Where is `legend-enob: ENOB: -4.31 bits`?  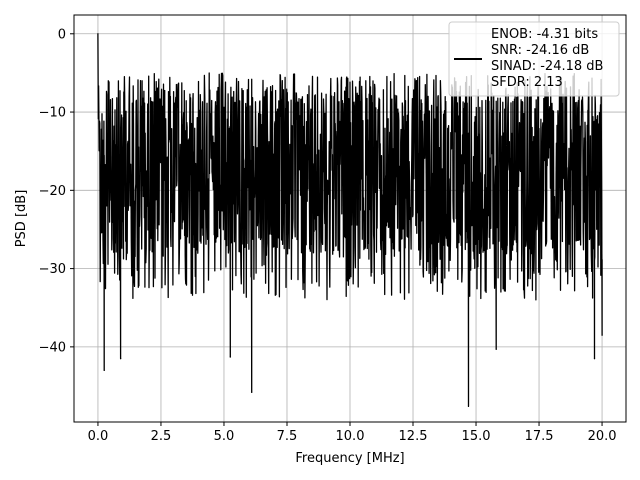 legend-enob: ENOB: -4.31 bits is located at coordinates (544, 34).